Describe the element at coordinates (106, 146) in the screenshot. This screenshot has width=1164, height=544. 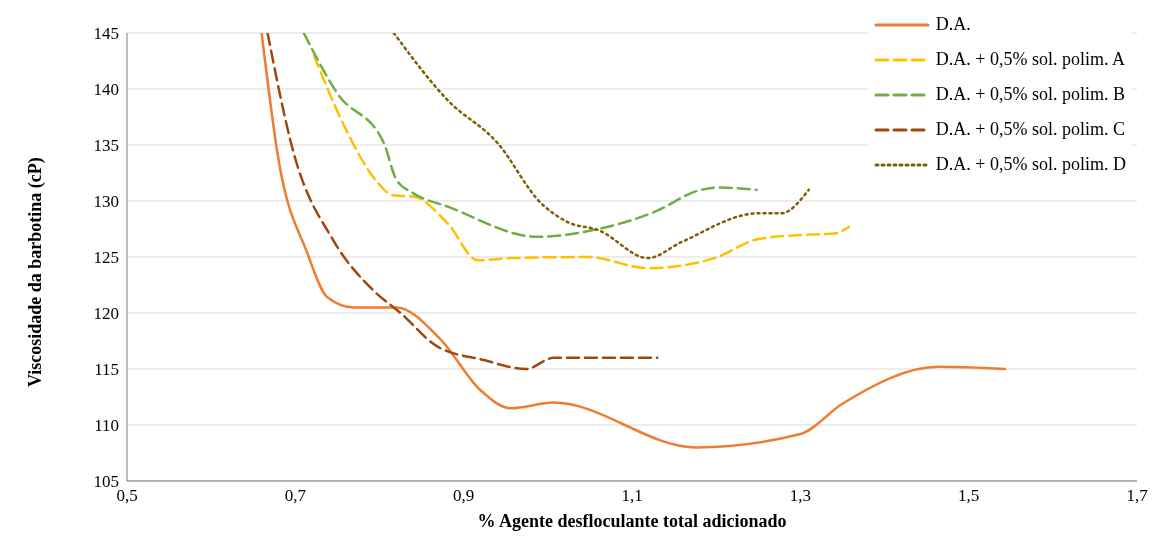
I see `y-tick-label: 135` at that location.